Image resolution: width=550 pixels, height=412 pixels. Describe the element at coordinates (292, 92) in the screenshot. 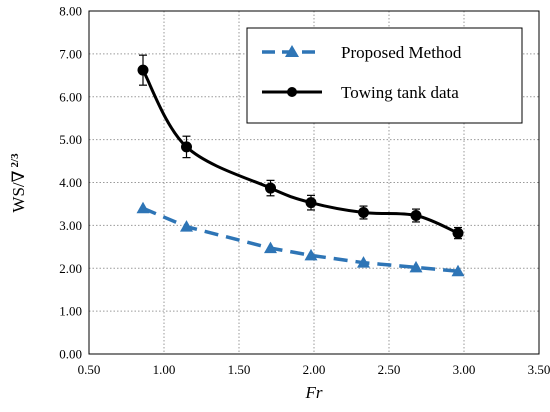

I see `legend-marker-towing-tank-data` at that location.